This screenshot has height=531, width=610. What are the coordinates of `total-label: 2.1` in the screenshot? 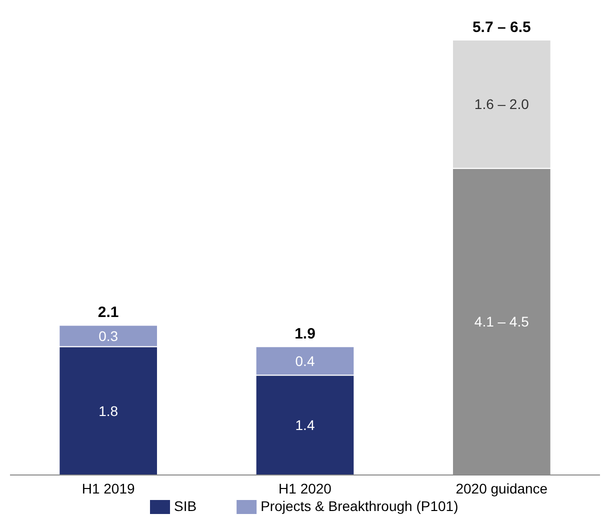 It's located at (108, 313).